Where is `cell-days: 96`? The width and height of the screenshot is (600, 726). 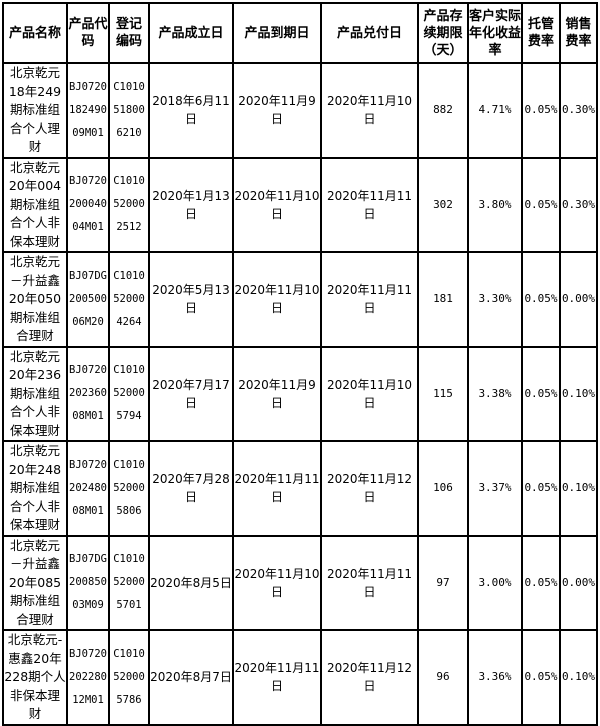
cell-days: 96 is located at coordinates (443, 677).